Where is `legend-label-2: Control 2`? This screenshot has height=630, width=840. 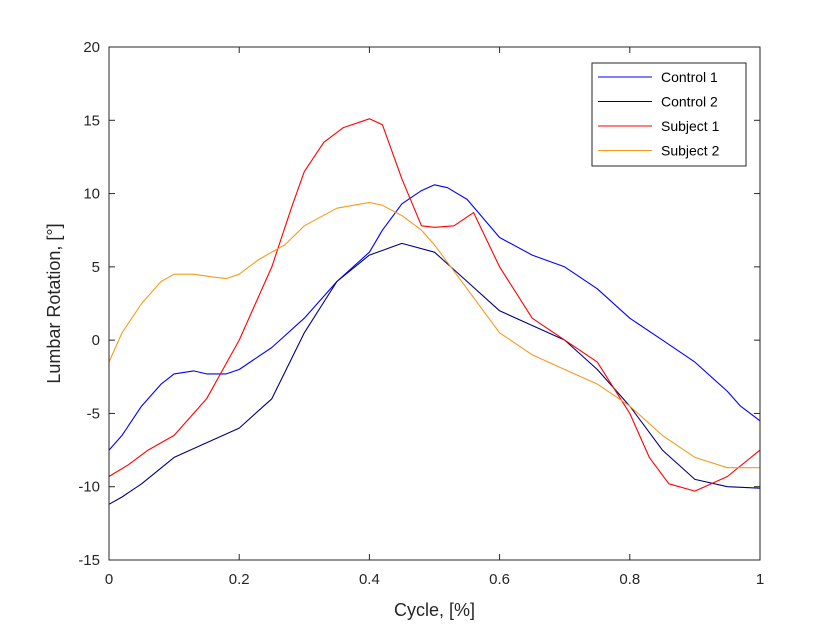 legend-label-2: Control 2 is located at coordinates (689, 102).